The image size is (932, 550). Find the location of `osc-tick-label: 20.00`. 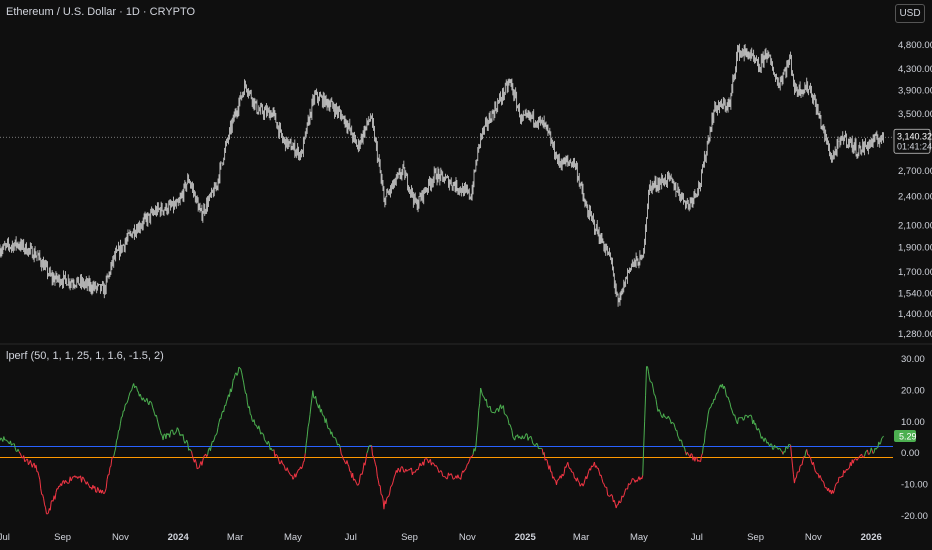

osc-tick-label: 20.00 is located at coordinates (913, 390).